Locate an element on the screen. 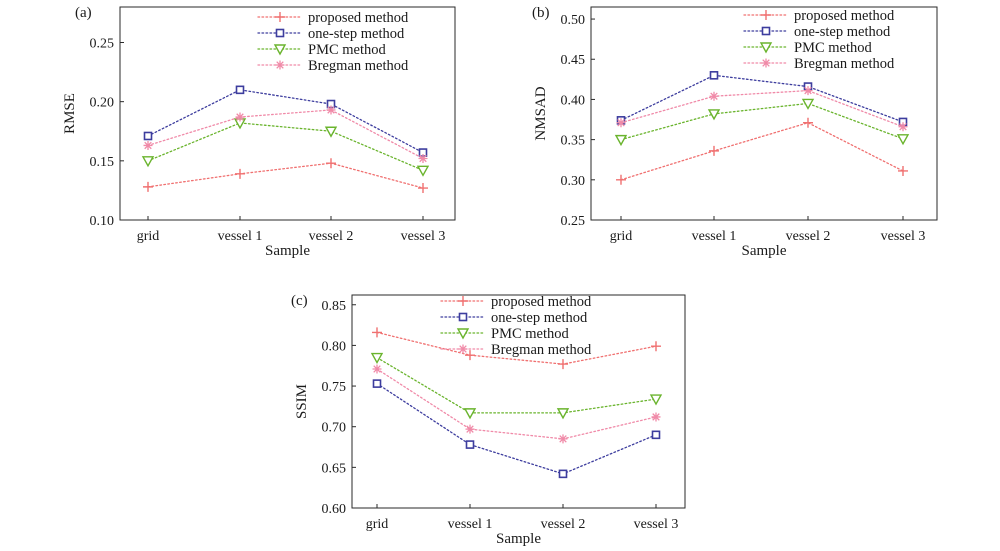  series-pmc-method is located at coordinates (762, 122).